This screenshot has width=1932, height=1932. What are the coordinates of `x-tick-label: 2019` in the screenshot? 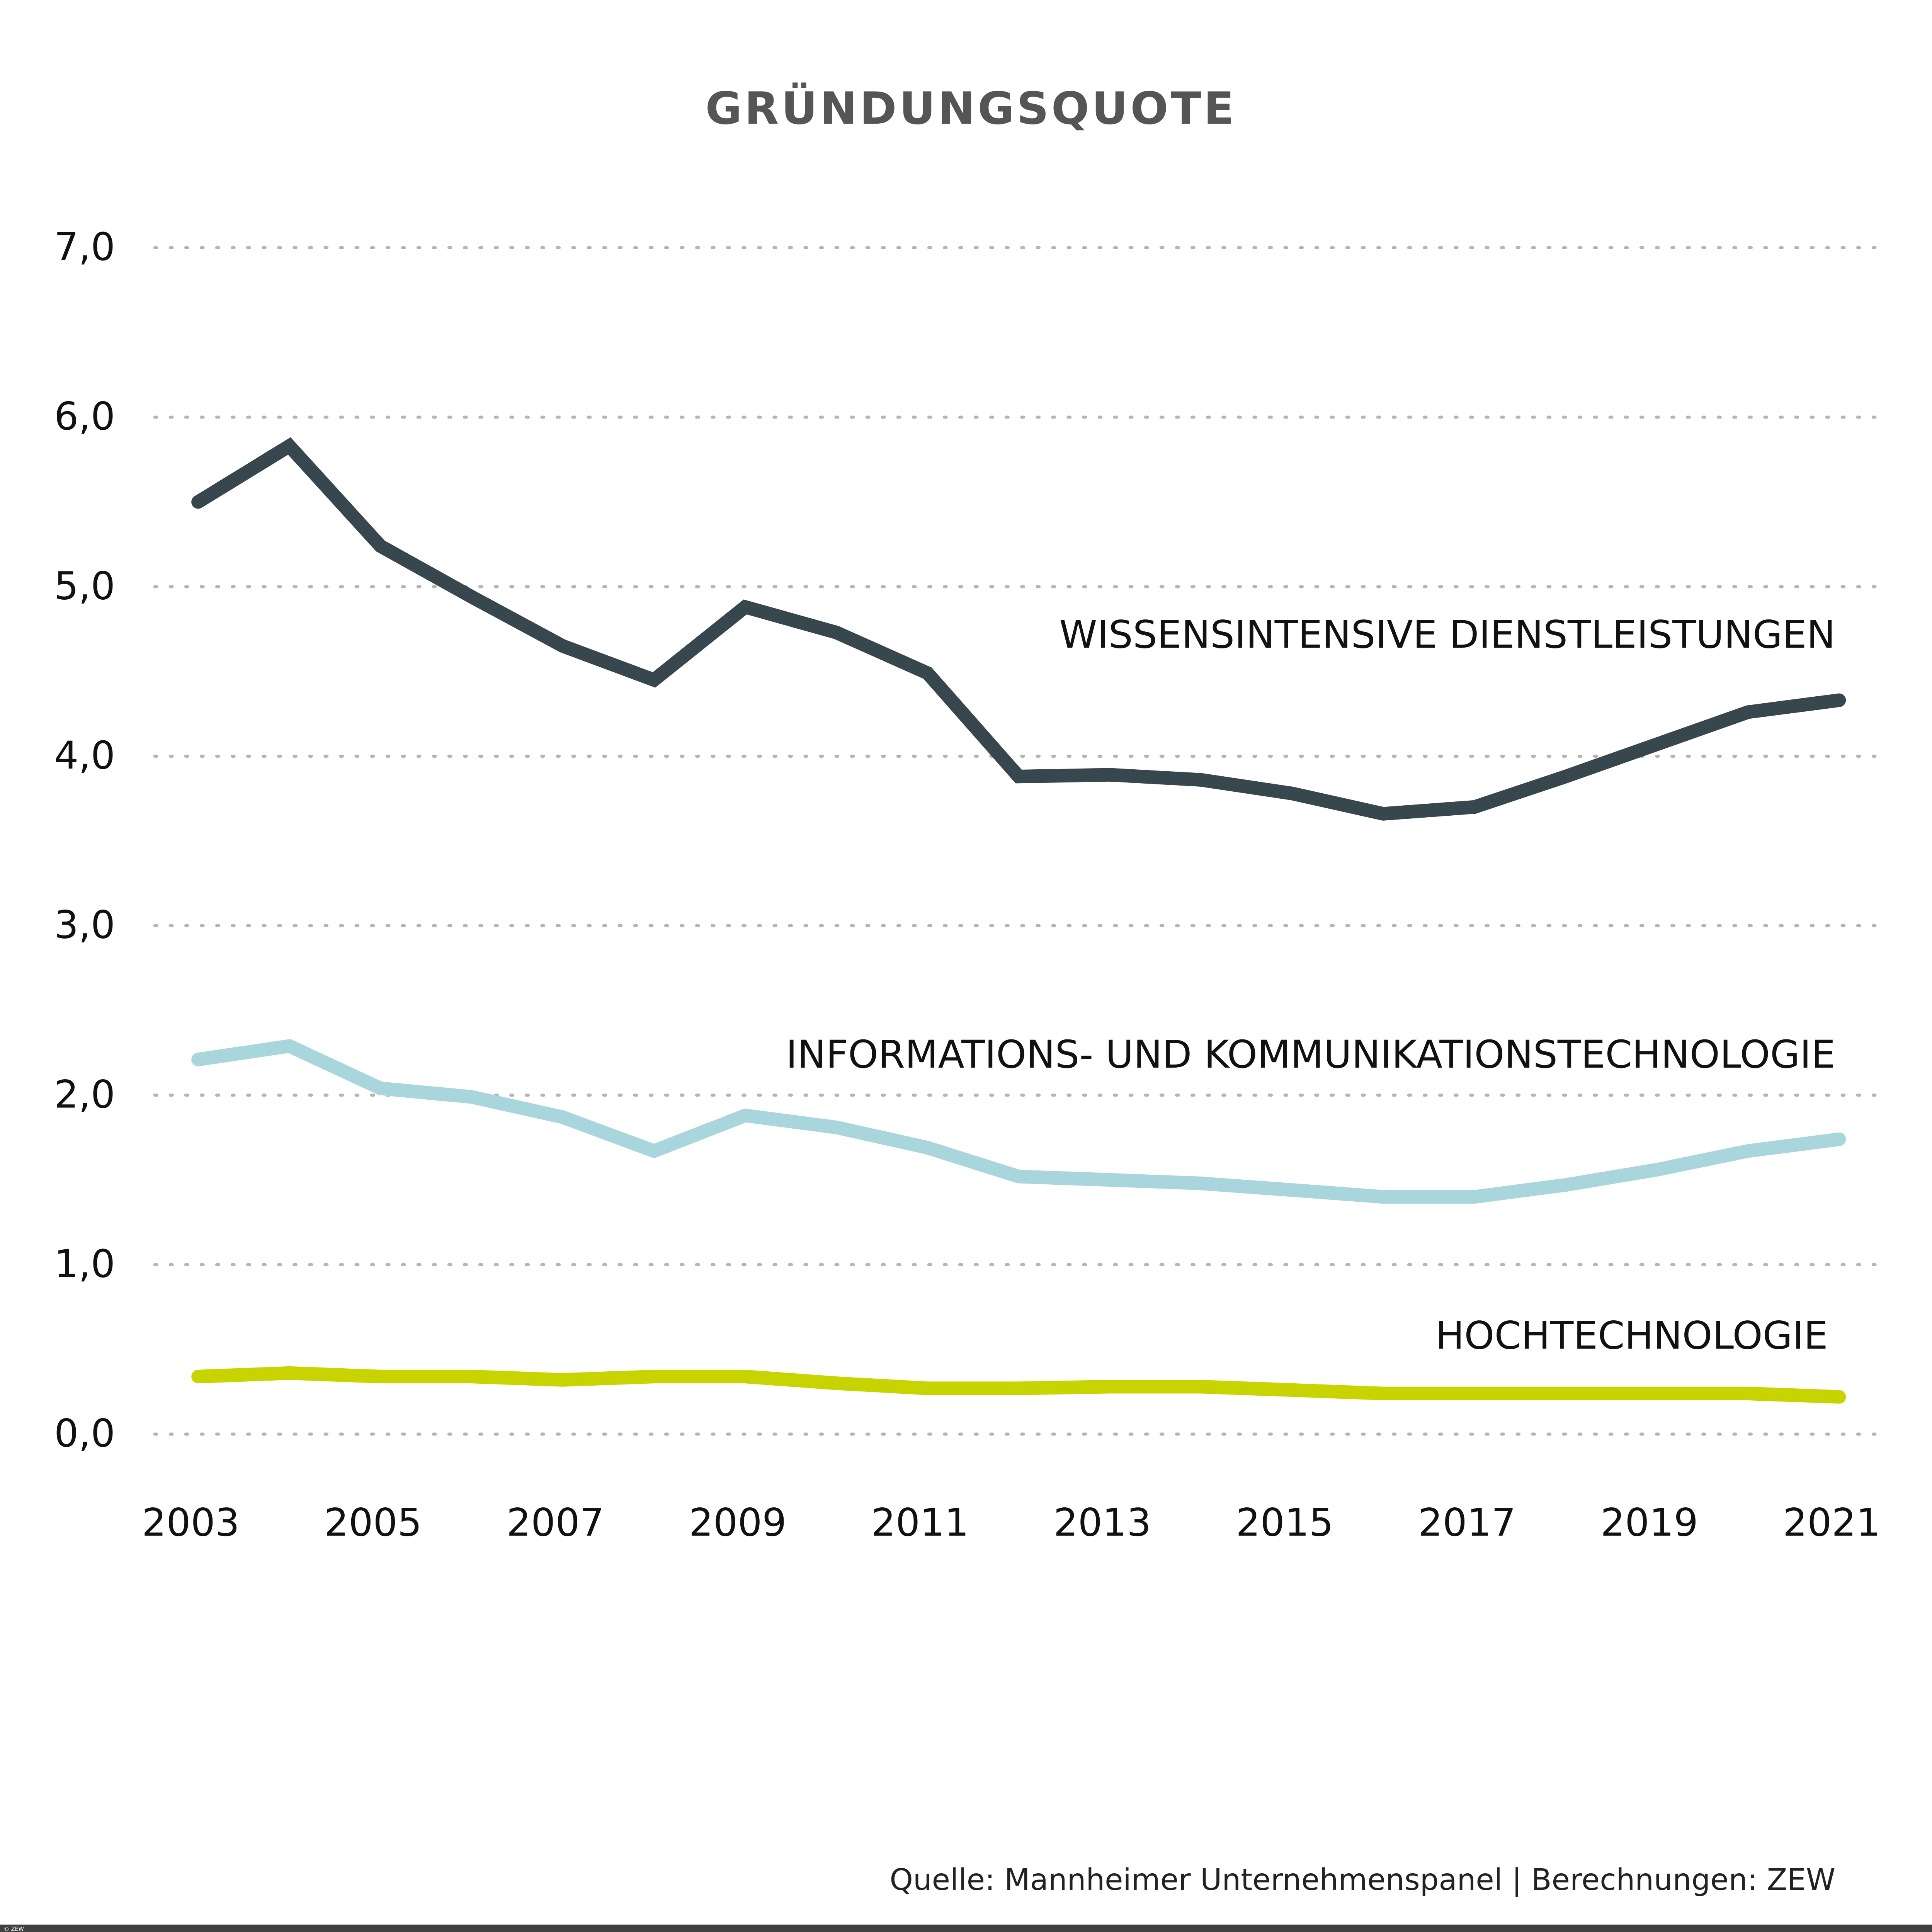 It's located at (1649, 1523).